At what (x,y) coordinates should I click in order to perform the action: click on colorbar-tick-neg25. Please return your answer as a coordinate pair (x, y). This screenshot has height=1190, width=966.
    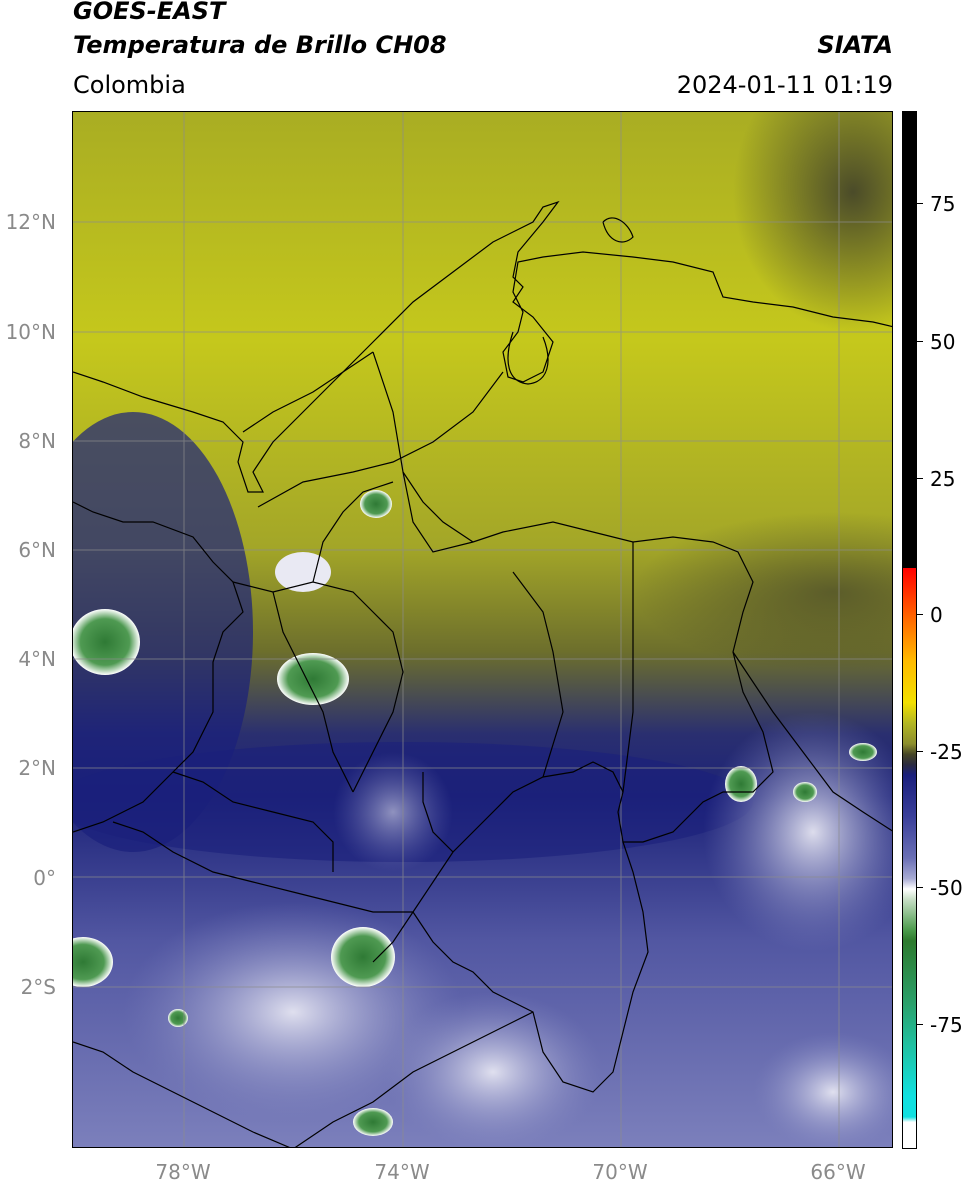
    Looking at the image, I should click on (920, 751).